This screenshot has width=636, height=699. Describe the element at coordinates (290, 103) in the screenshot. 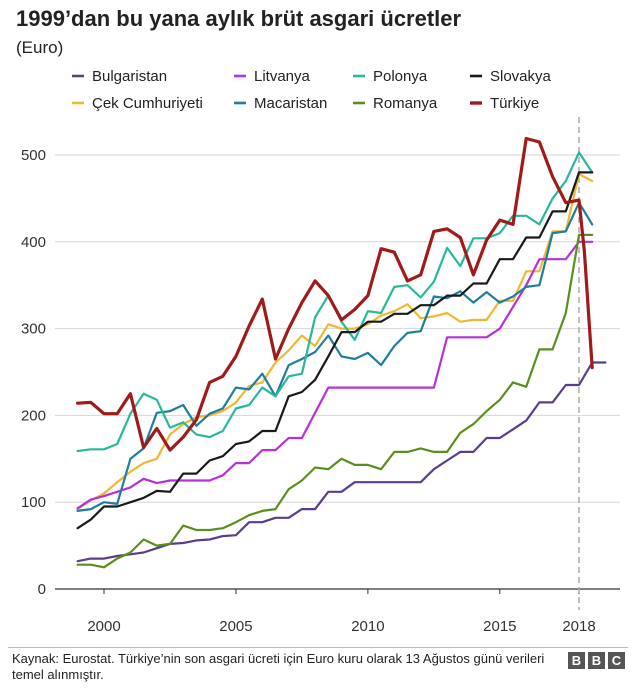

I see `legend-label: Macaristan` at that location.